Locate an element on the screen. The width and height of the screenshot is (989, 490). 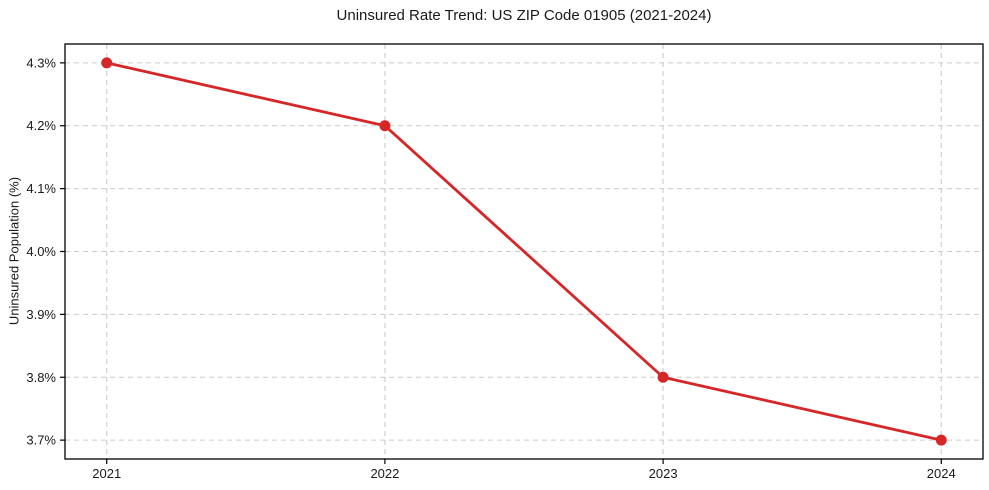
x-tick-label: 2022 is located at coordinates (384, 473).